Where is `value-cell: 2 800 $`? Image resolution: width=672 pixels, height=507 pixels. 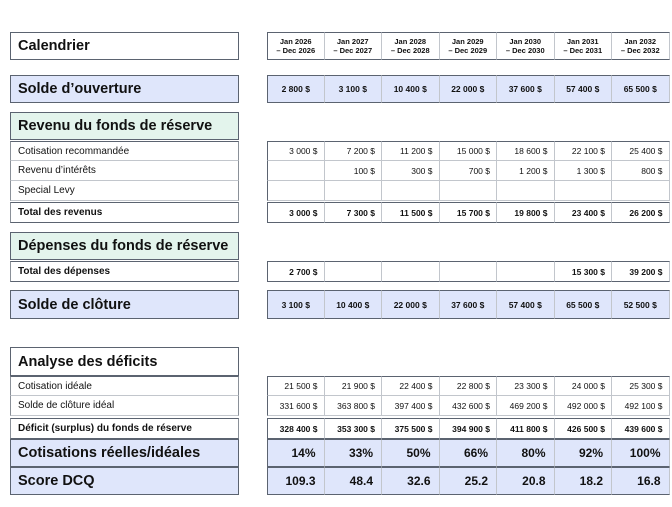
value-cell: 2 800 $ is located at coordinates (296, 89).